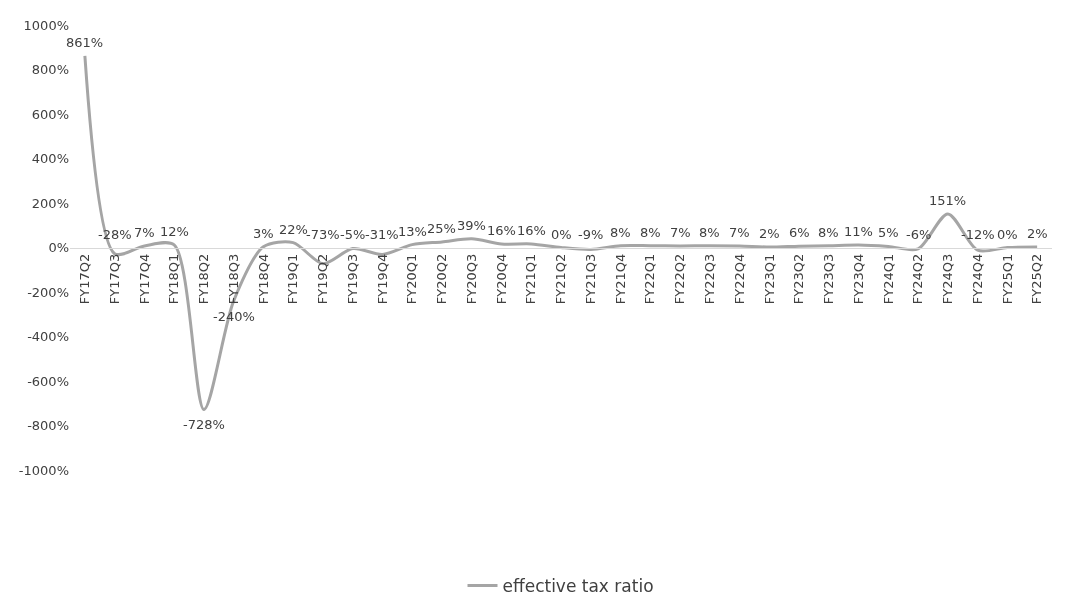  What do you see at coordinates (710, 279) in the screenshot?
I see `x-tick-label: FY22Q3` at bounding box center [710, 279].